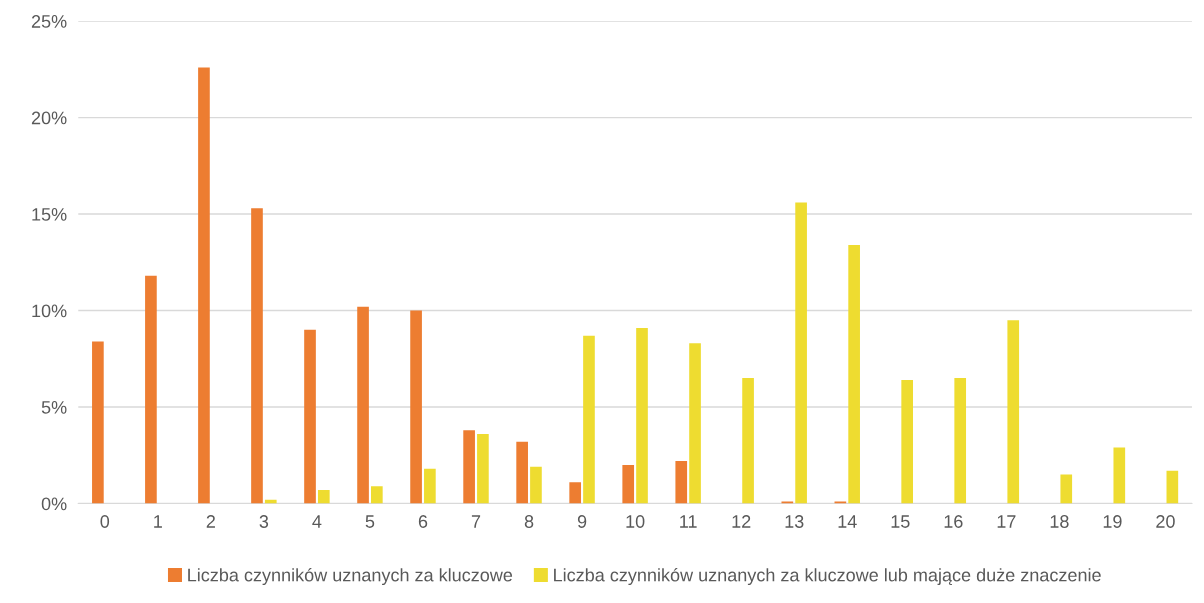 This screenshot has height=603, width=1204. What do you see at coordinates (582, 521) in the screenshot?
I see `x-tick-label: 9` at bounding box center [582, 521].